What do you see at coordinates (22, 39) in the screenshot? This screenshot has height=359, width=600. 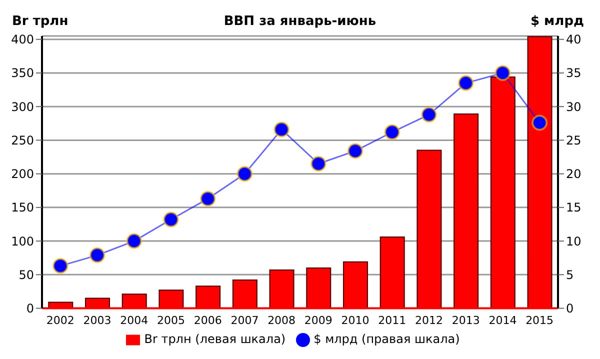 I see `y-tick-label: 400` at bounding box center [22, 39].